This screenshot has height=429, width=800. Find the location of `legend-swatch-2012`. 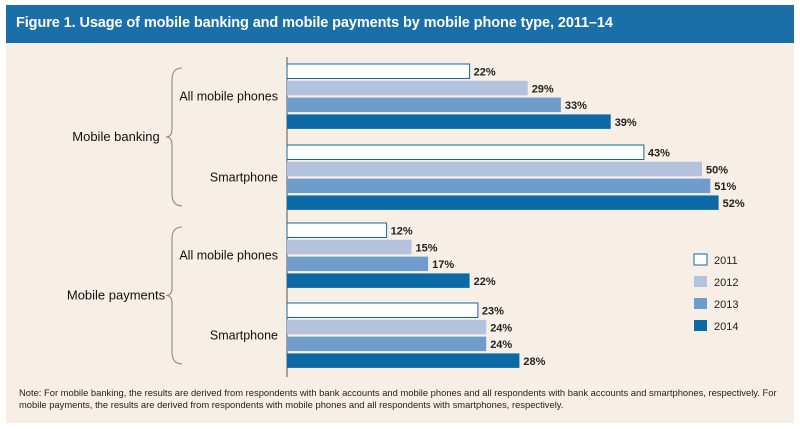

legend-swatch-2012 is located at coordinates (700, 281).